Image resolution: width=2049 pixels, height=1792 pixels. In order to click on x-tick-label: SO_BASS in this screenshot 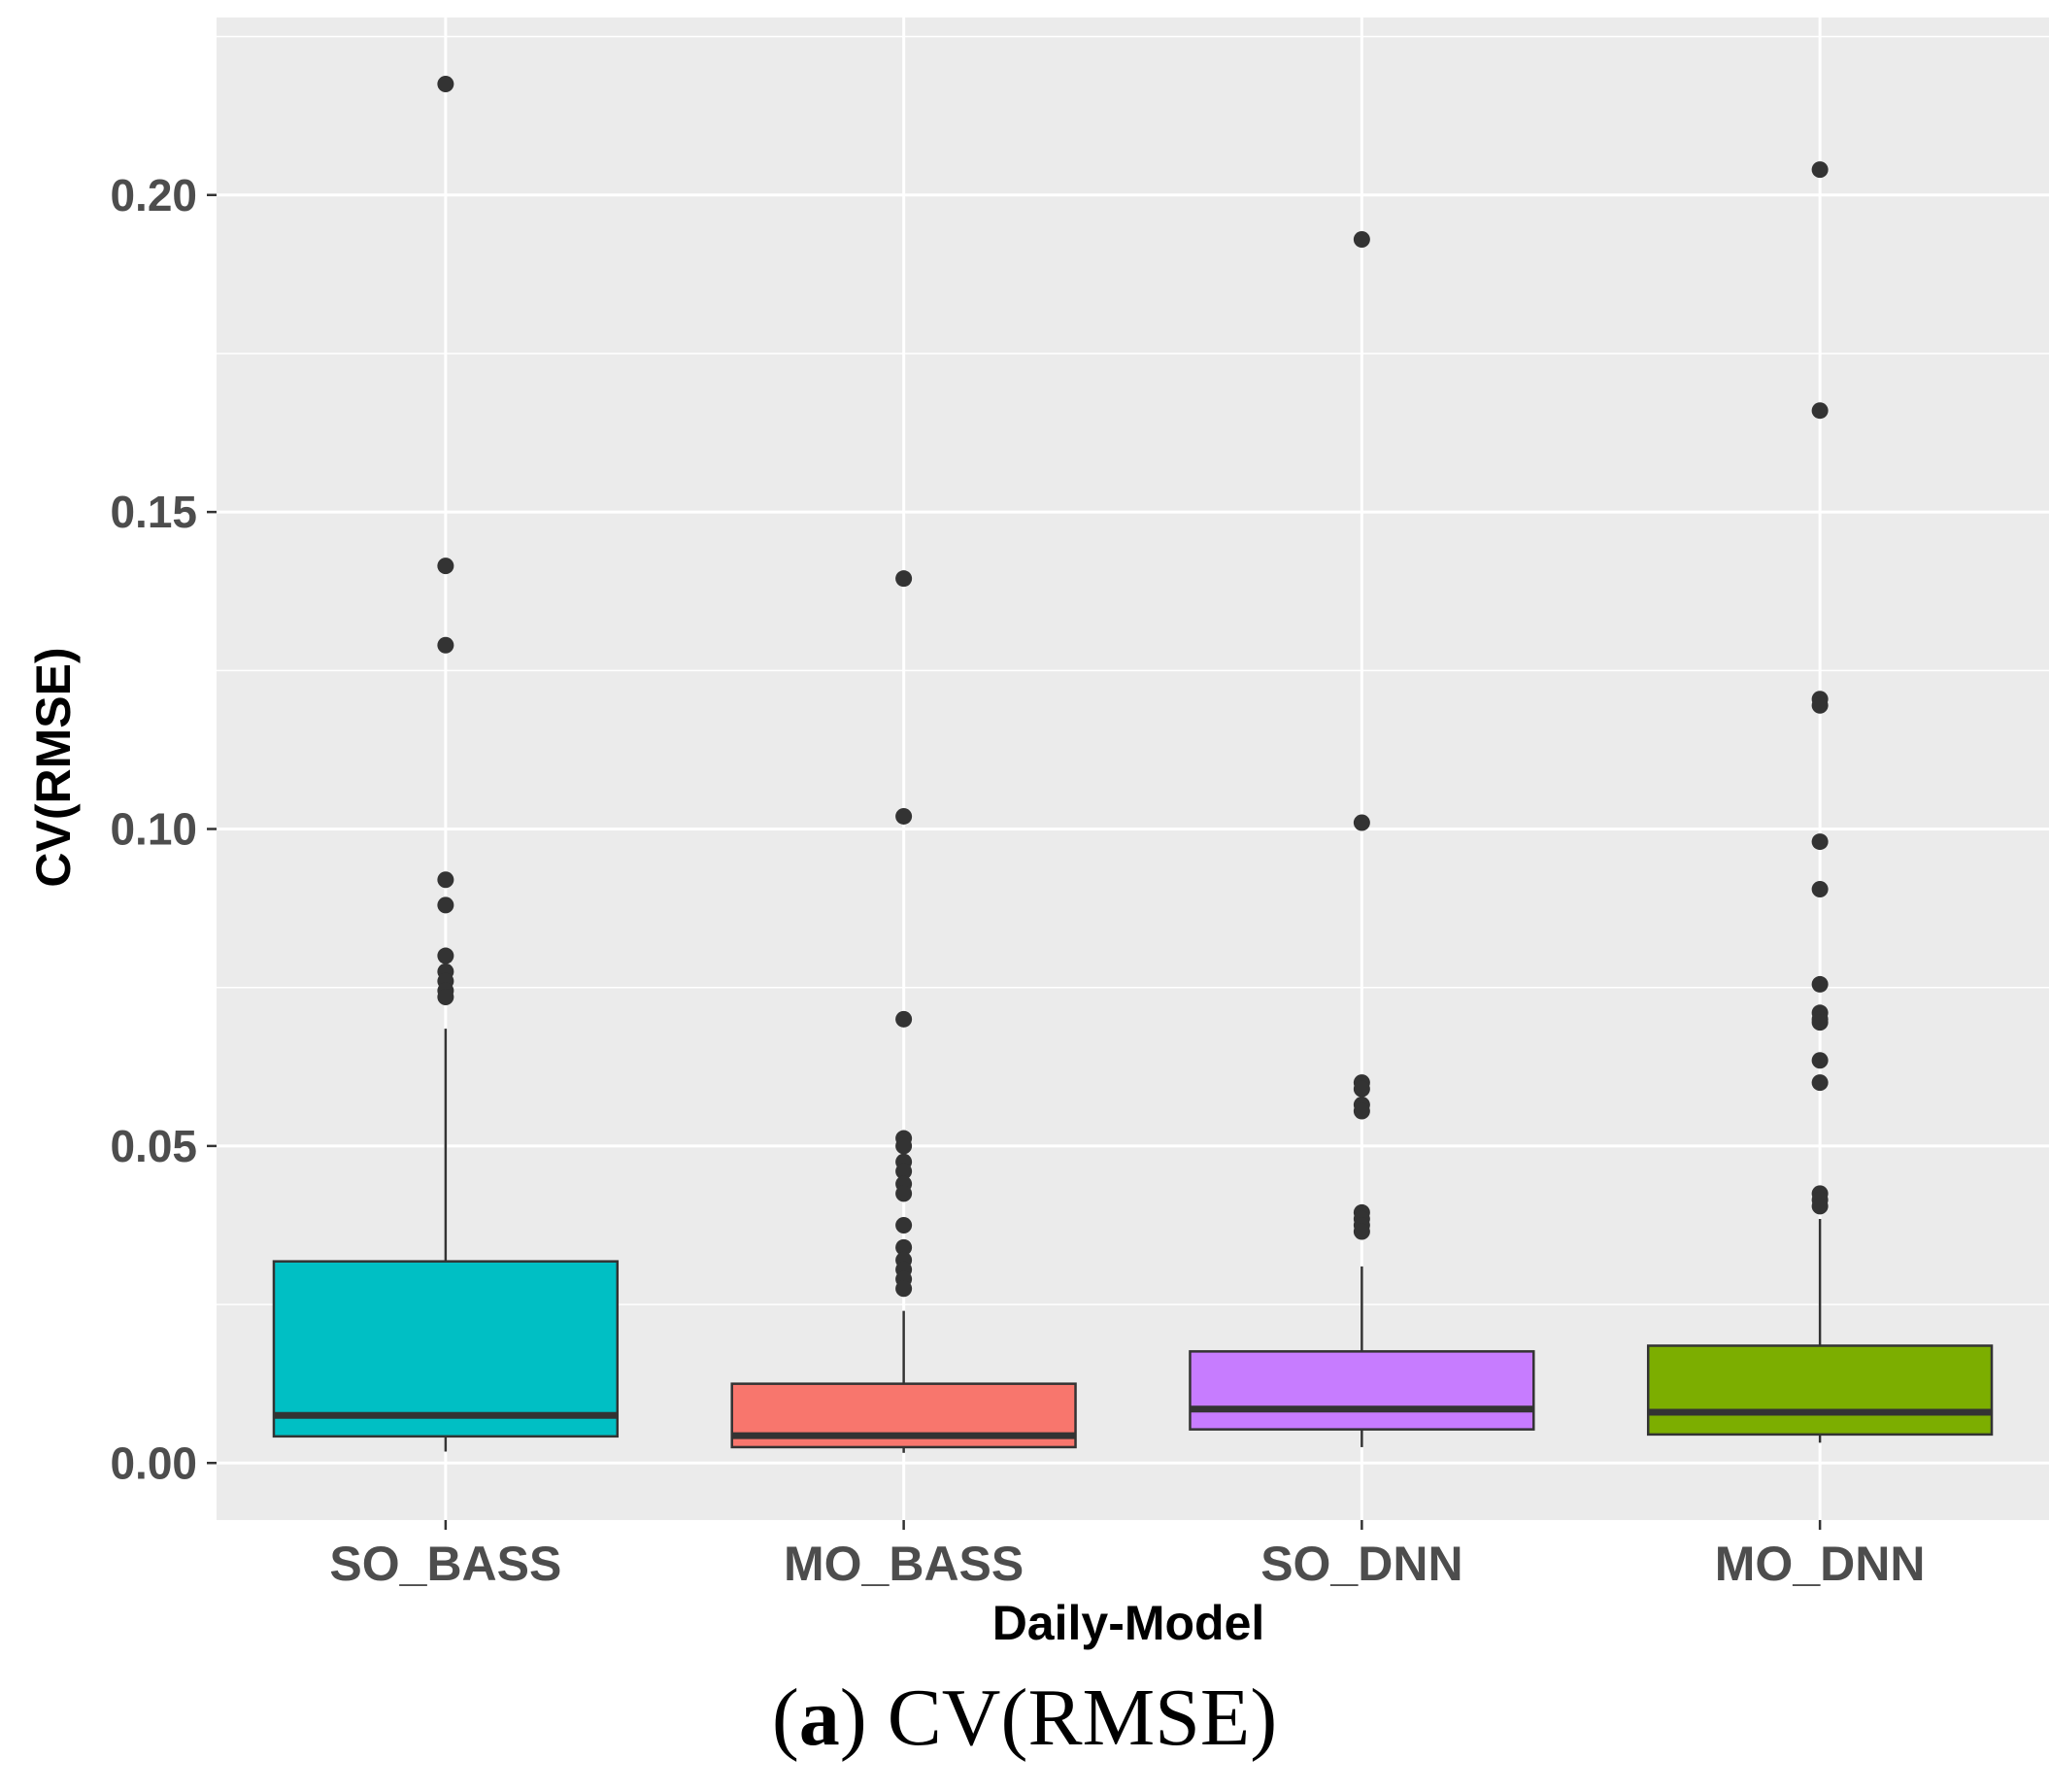, I will do `click(445, 1564)`.